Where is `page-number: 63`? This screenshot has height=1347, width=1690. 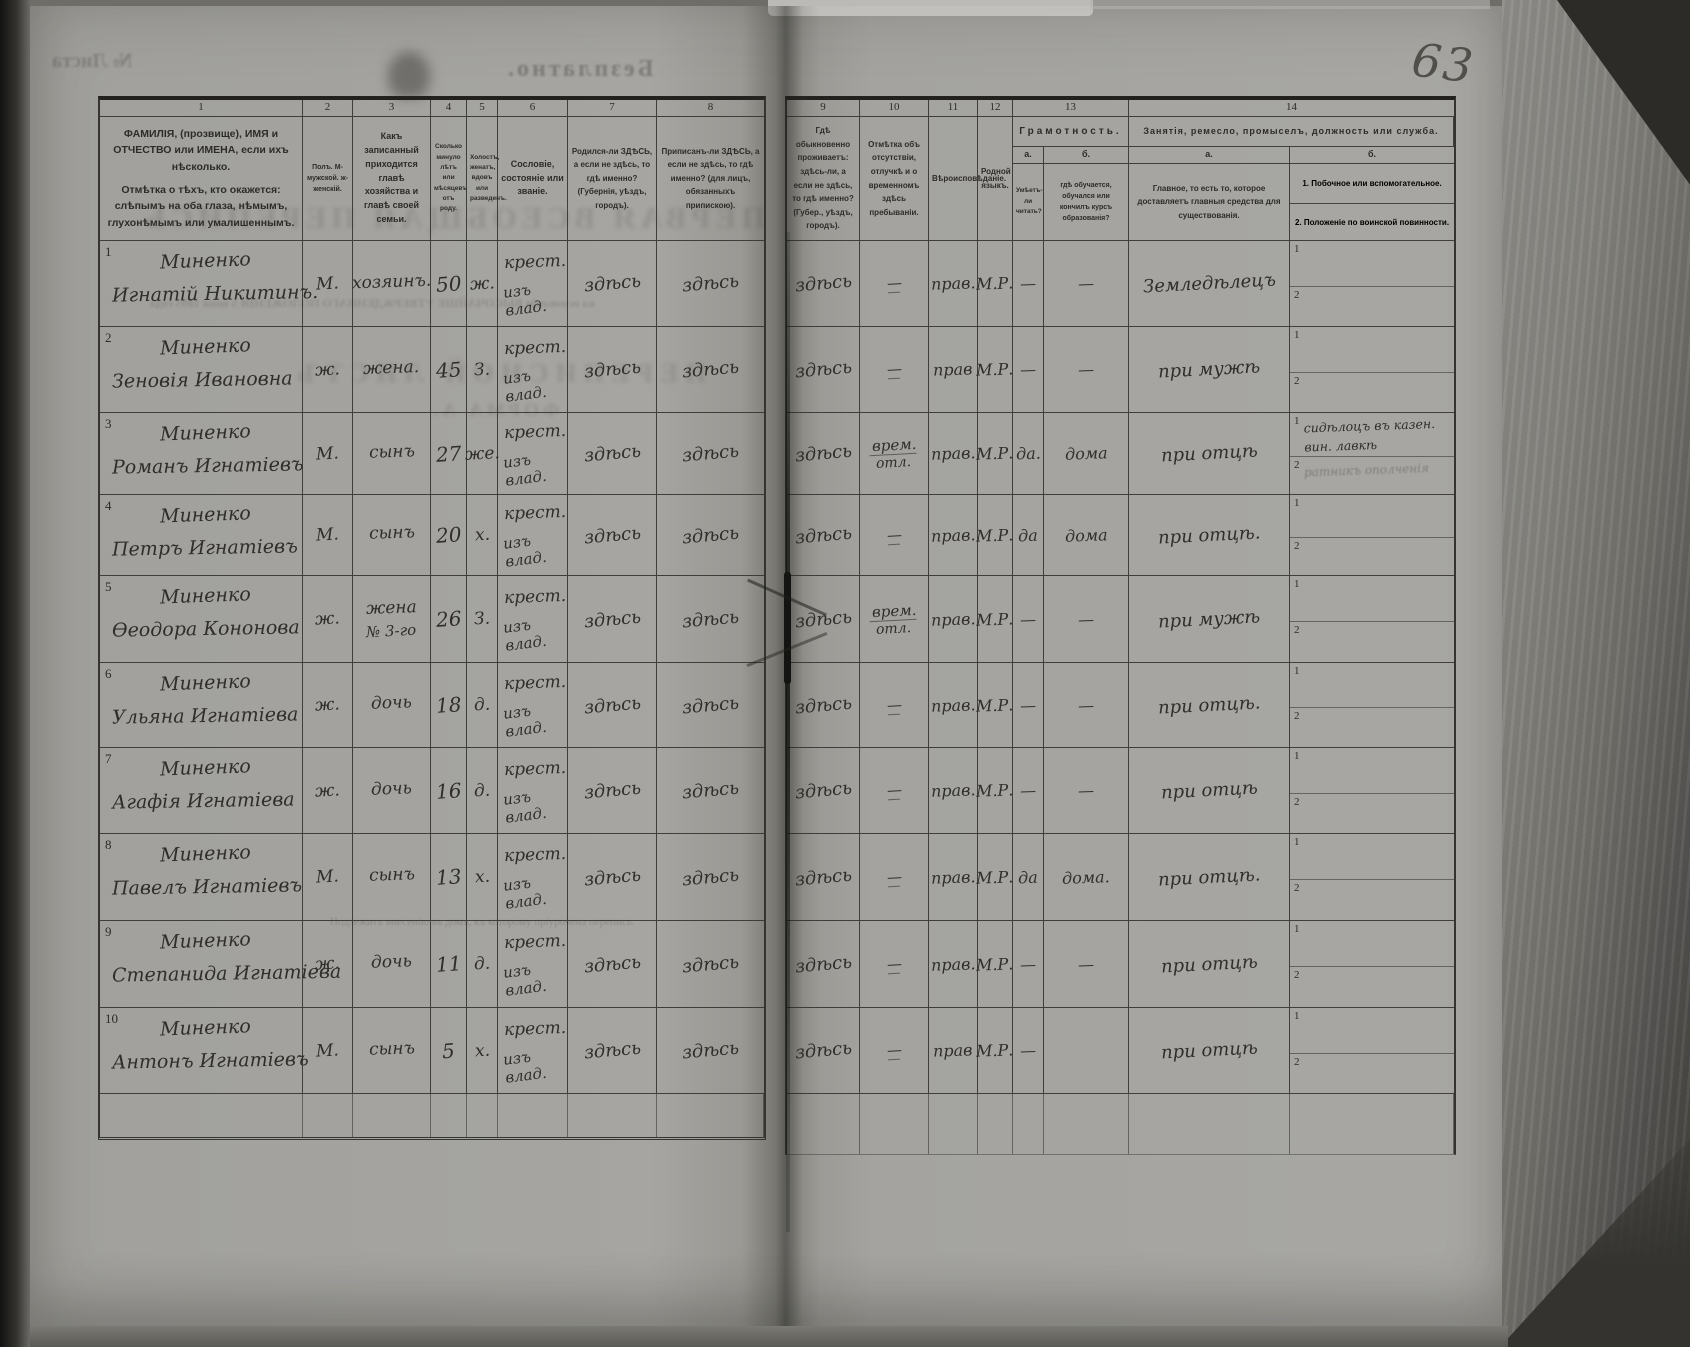 page-number: 63 is located at coordinates (1443, 63).